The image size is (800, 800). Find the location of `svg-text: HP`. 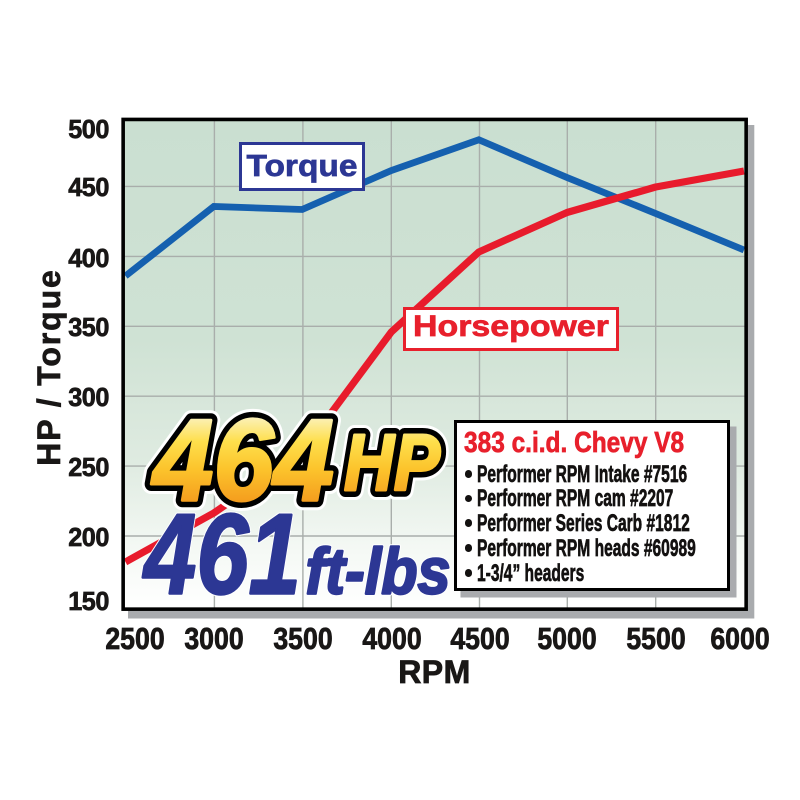

svg-text: HP is located at coordinates (392, 462).